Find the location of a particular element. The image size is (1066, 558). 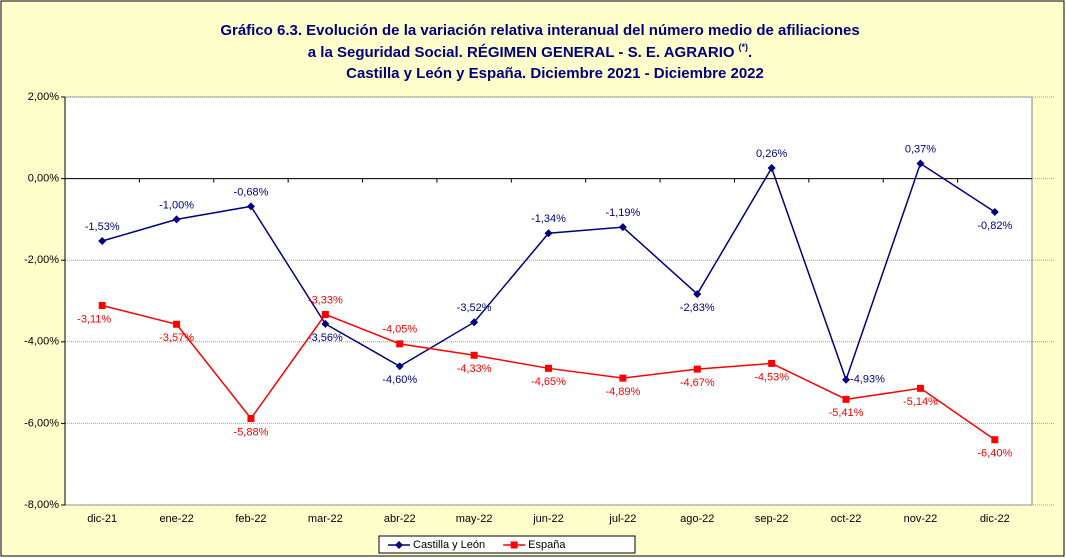

y-tick-label: -8,00% is located at coordinates (41, 505).